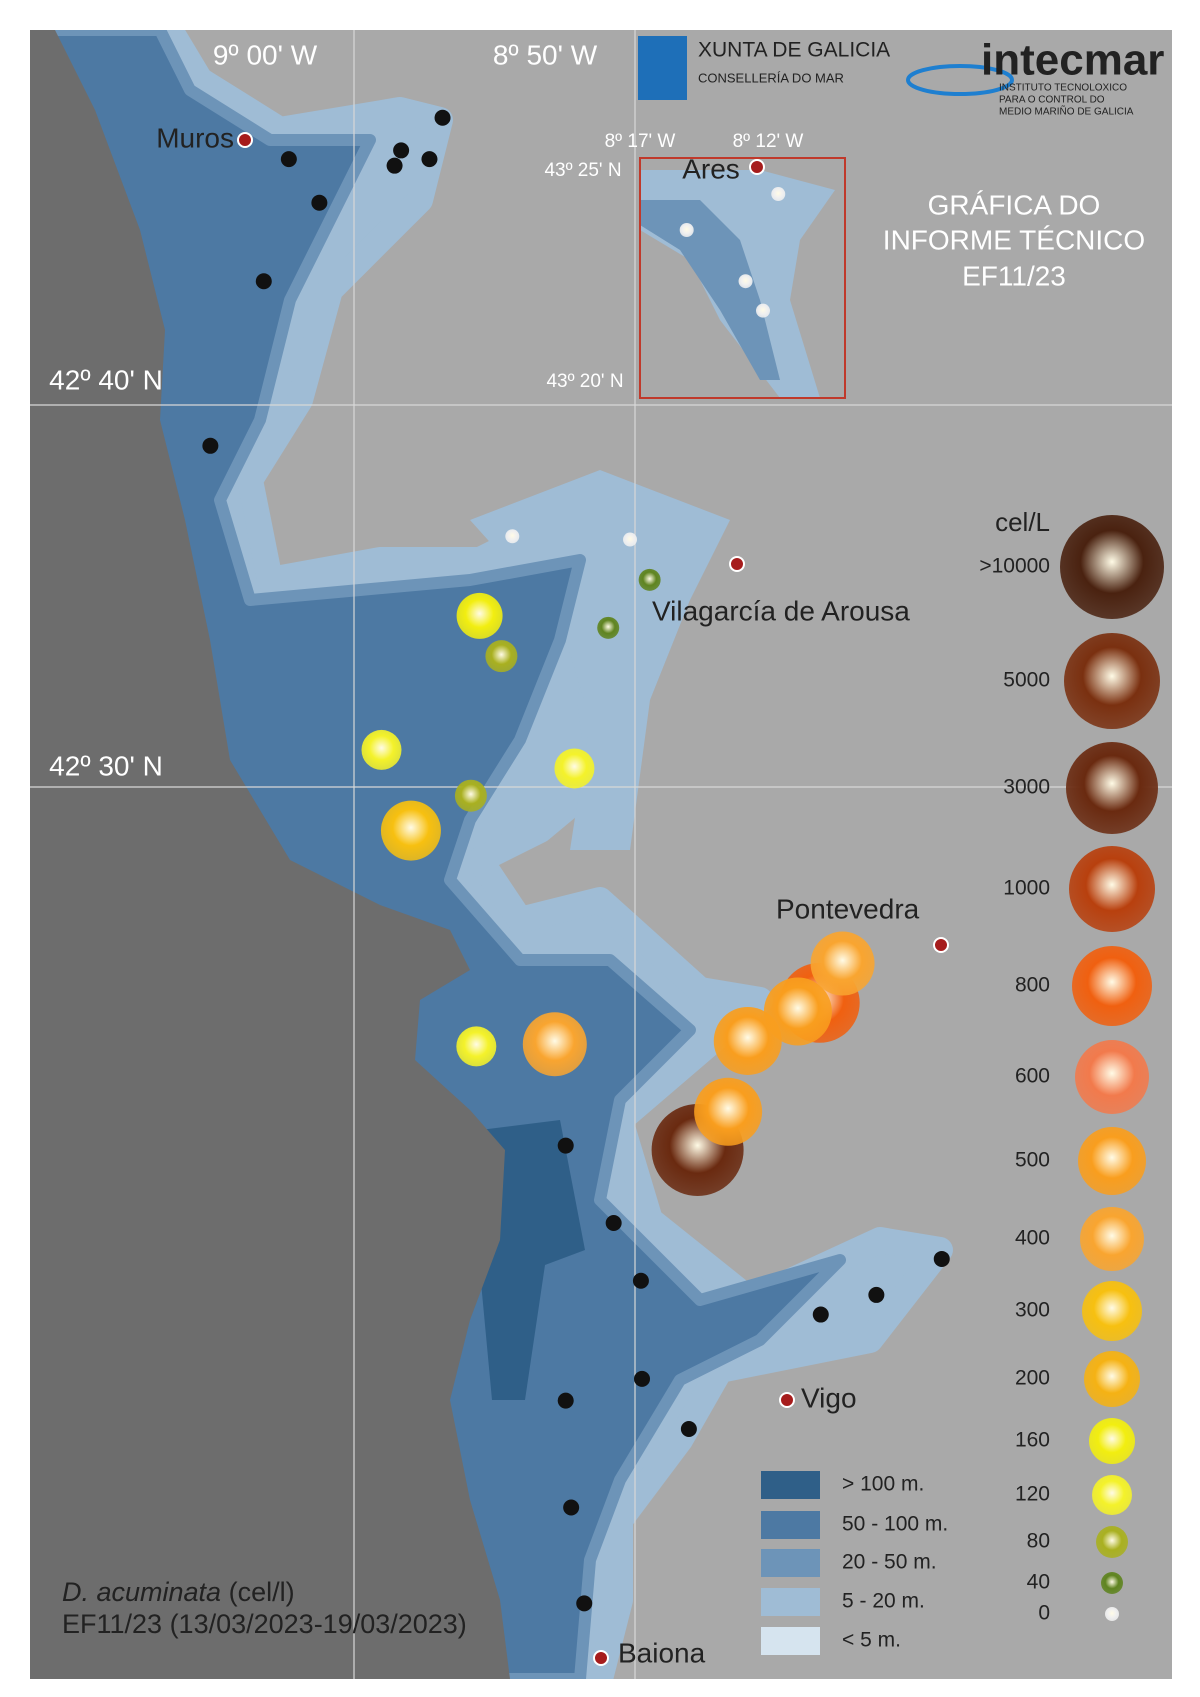  Describe the element at coordinates (1026, 787) in the screenshot. I see `legend-label: 3000` at that location.